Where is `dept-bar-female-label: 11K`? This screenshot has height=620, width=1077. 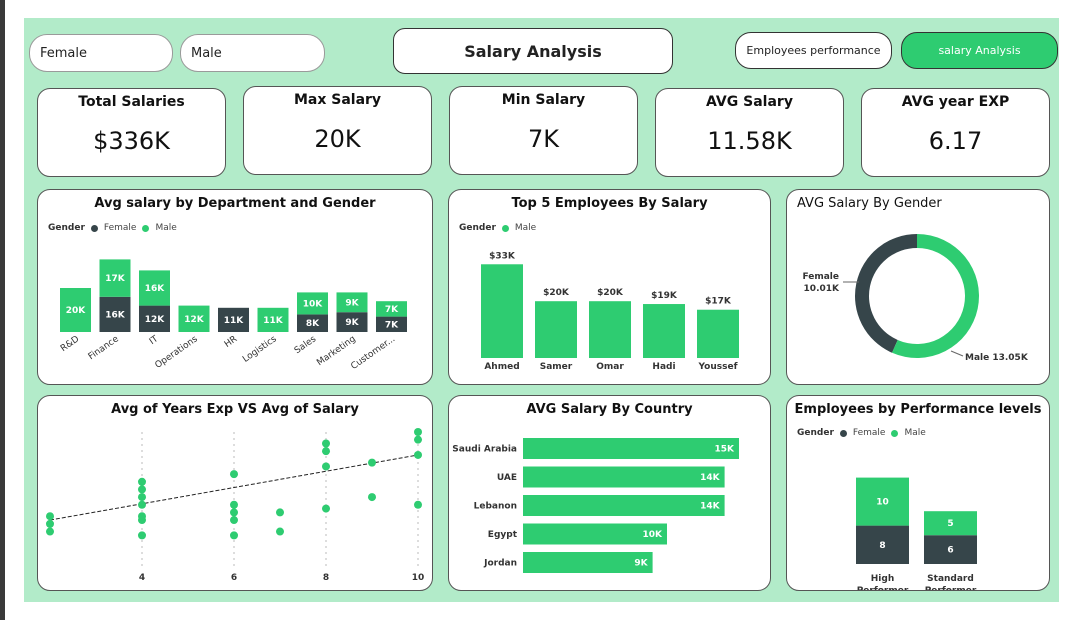 dept-bar-female-label: 11K is located at coordinates (234, 321).